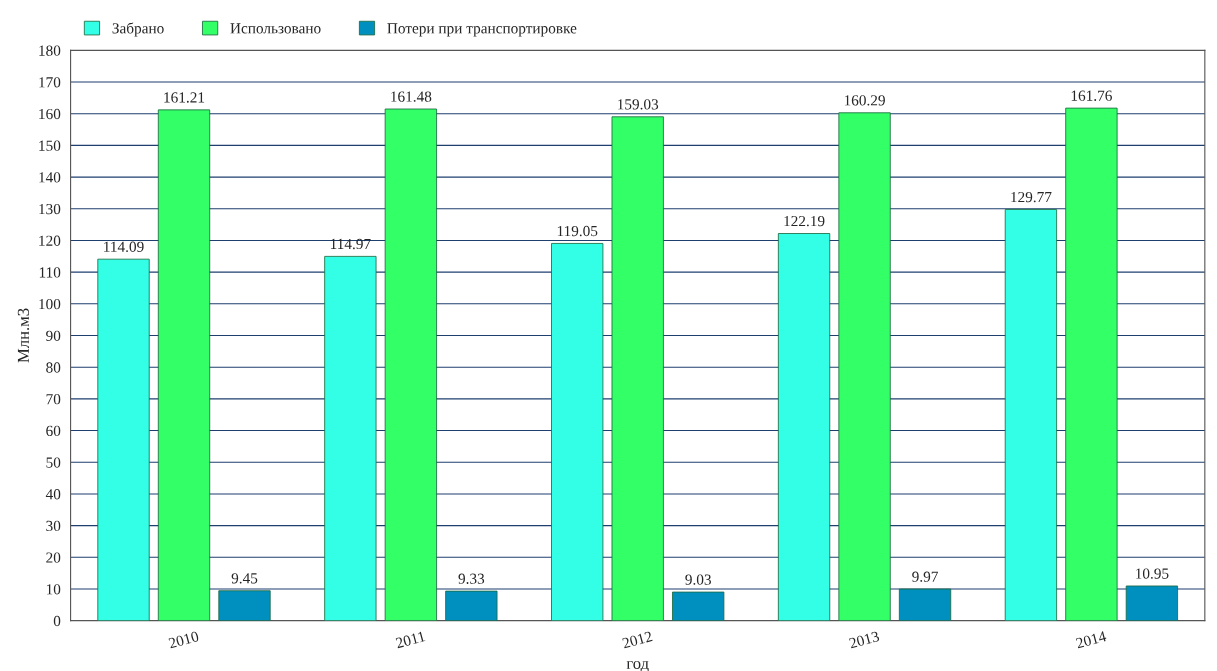  Describe the element at coordinates (50, 272) in the screenshot. I see `y-tick-label: 110` at that location.